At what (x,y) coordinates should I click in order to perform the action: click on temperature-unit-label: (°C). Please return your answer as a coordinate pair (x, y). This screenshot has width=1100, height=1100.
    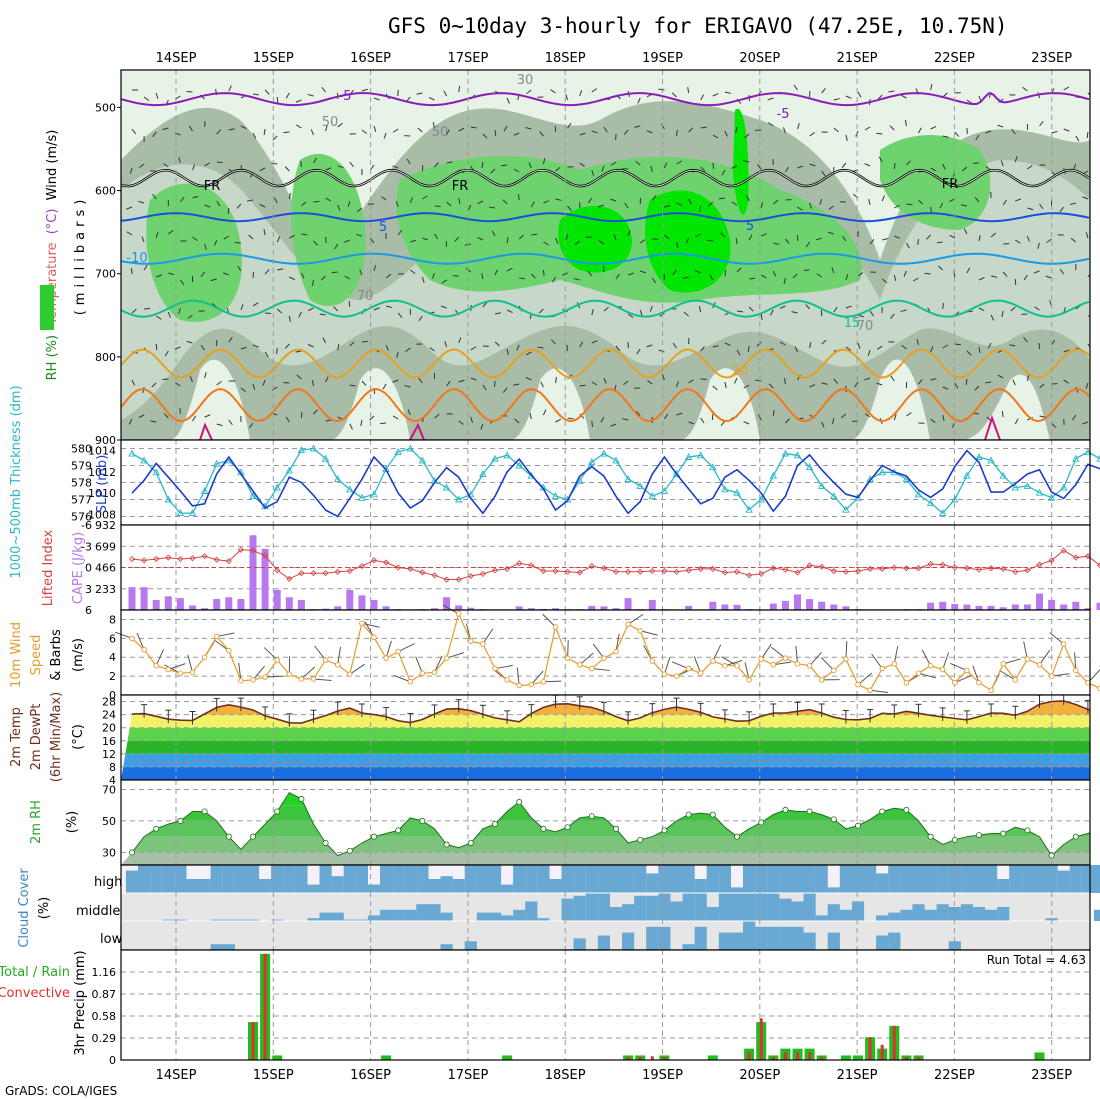
    Looking at the image, I should click on (52, 222).